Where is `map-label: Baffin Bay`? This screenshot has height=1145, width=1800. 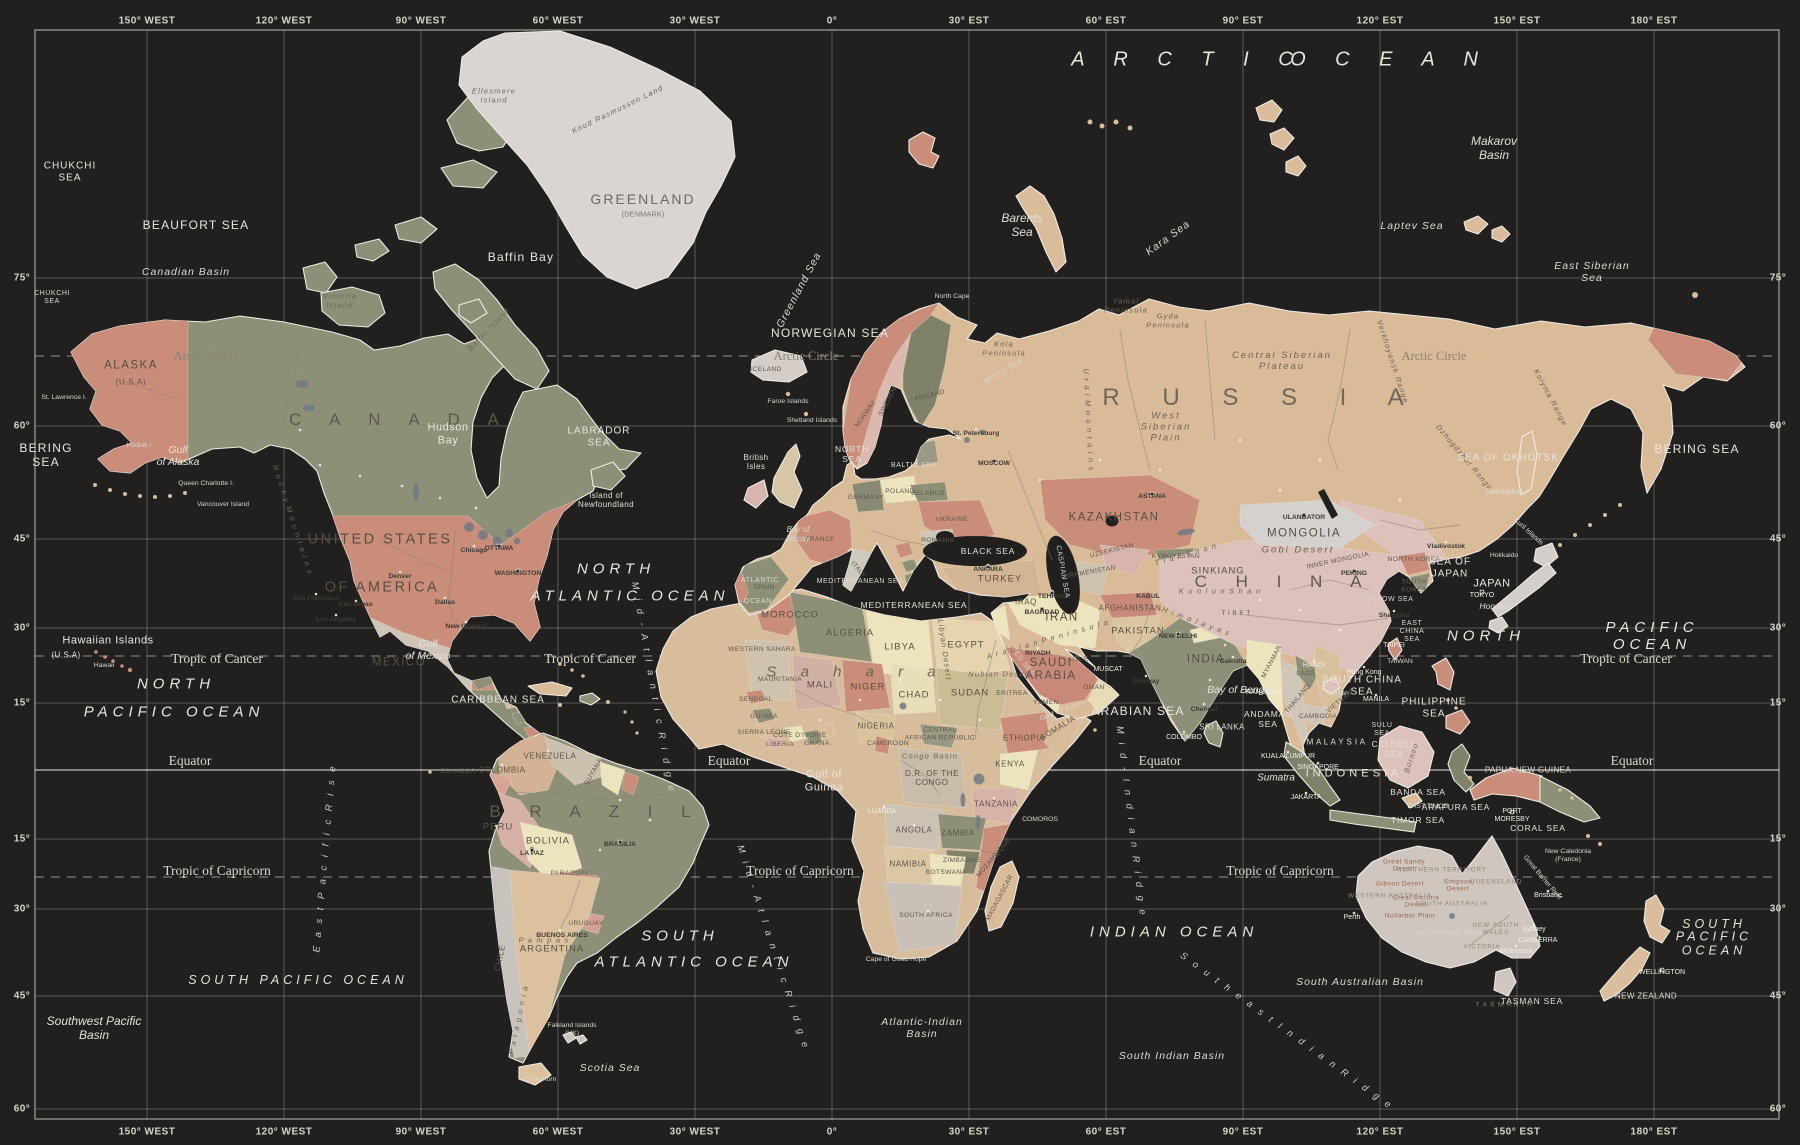
map-label: Baffin Bay is located at coordinates (521, 257).